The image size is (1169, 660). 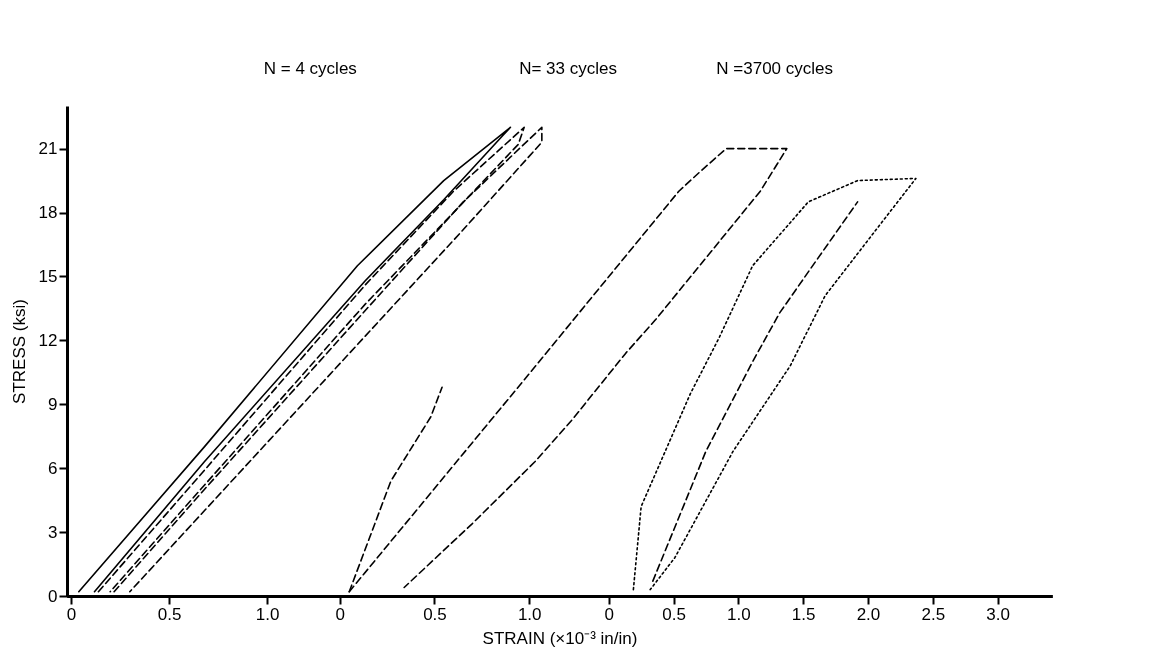 What do you see at coordinates (19, 351) in the screenshot?
I see `y-axis-title: STRESS (ksi)` at bounding box center [19, 351].